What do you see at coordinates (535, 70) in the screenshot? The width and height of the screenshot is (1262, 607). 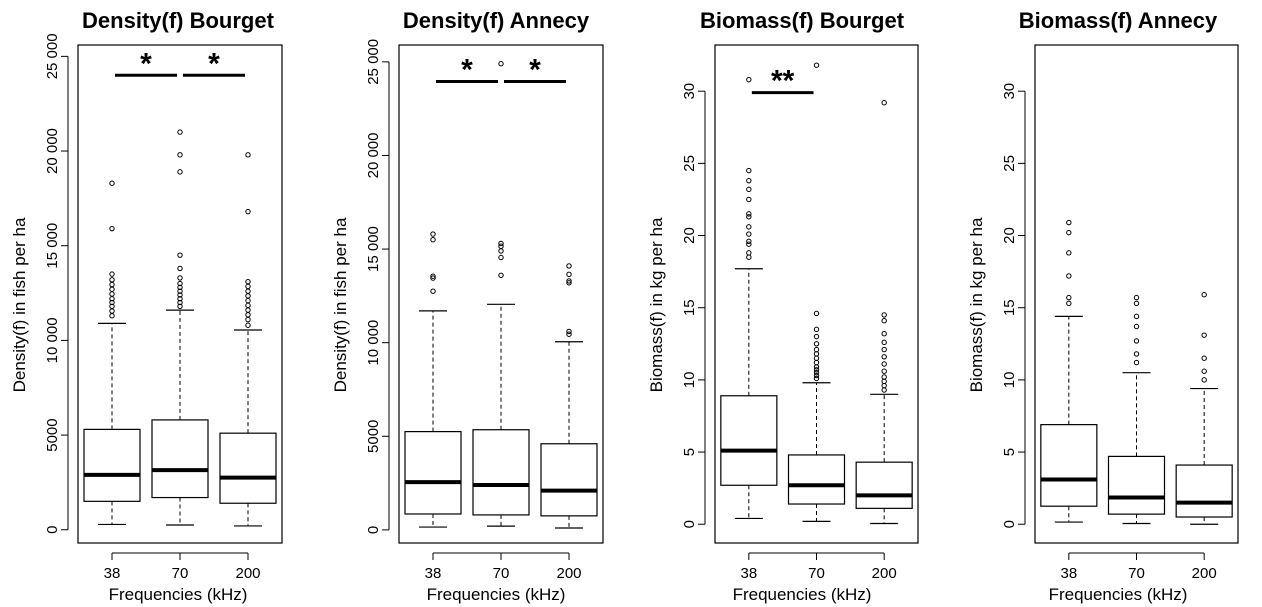 I see `significance-label: *` at bounding box center [535, 70].